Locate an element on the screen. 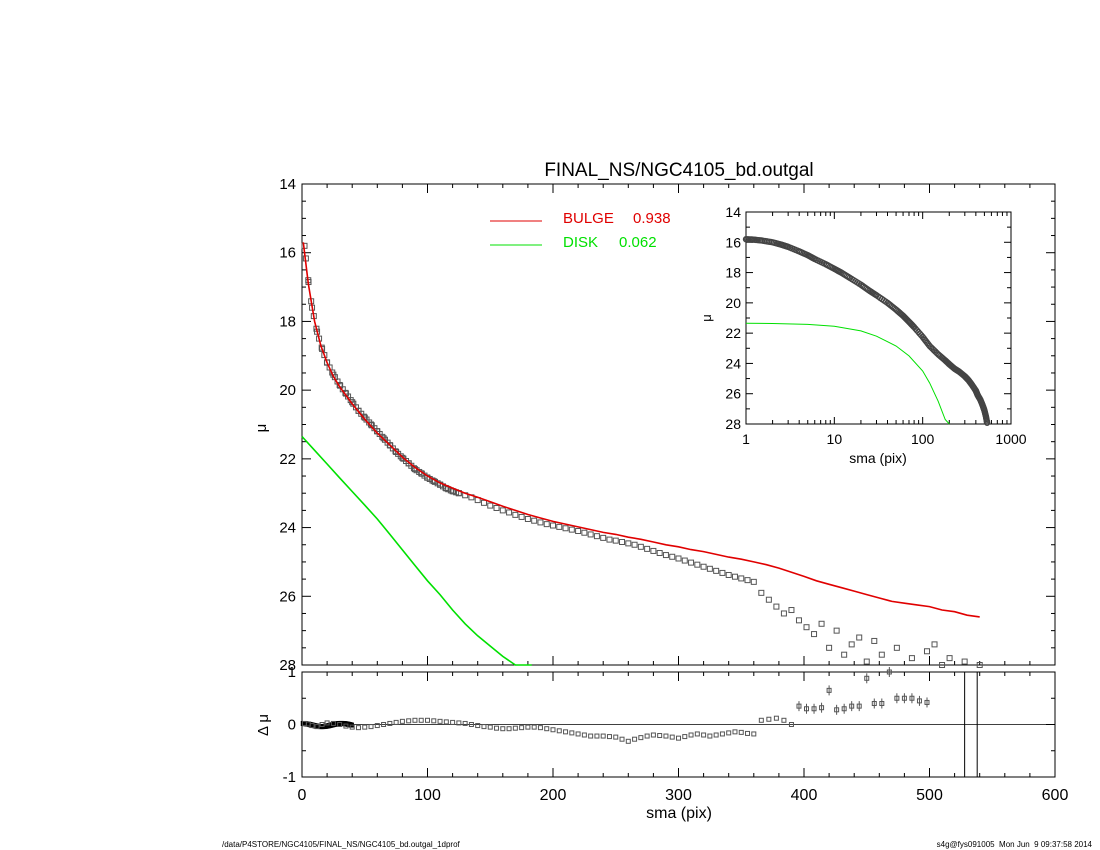 The height and width of the screenshot is (850, 1100). inset-y-label: μ is located at coordinates (706, 318).